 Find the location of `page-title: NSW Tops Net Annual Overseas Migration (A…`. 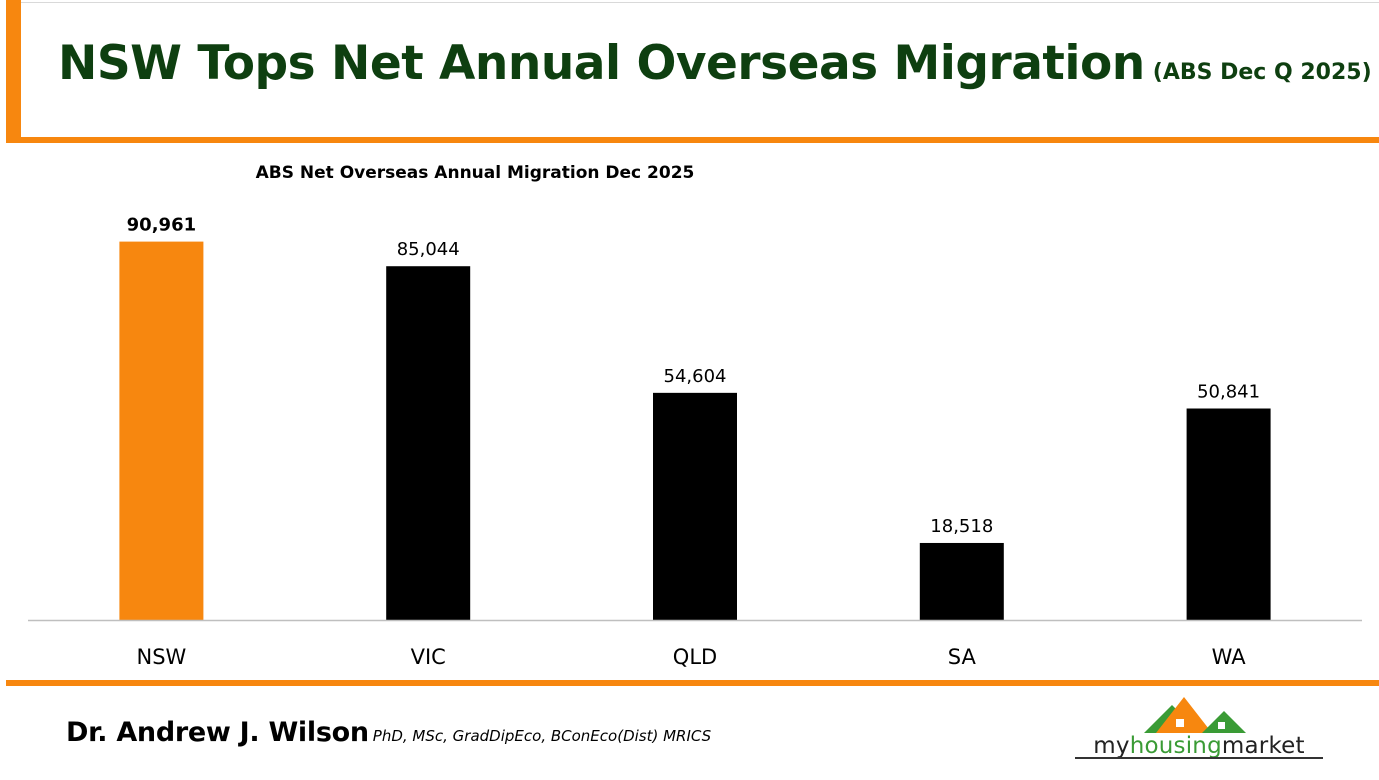

page-title: NSW Tops Net Annual Overseas Migration (A… is located at coordinates (715, 63).